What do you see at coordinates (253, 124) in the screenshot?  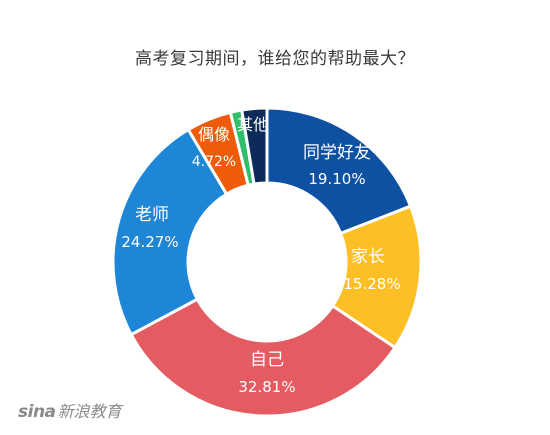 I see `slice-label: 其他` at bounding box center [253, 124].